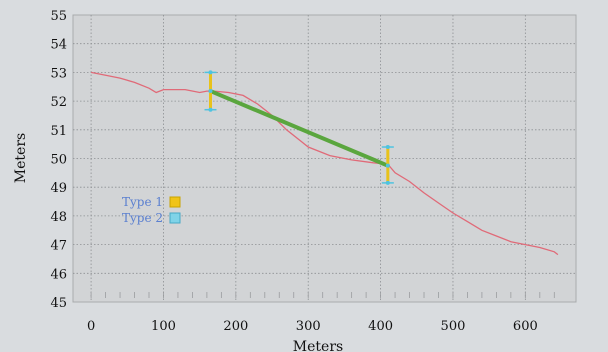 The width and height of the screenshot is (608, 352). Describe the element at coordinates (322, 295) in the screenshot. I see `minor-ticks` at that location.